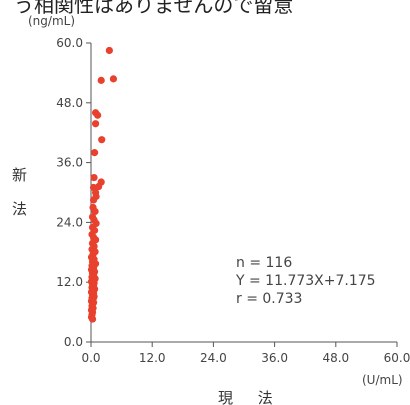 The width and height of the screenshot is (410, 405). What do you see at coordinates (250, 397) in the screenshot?
I see `x-axis-label: 現 法` at bounding box center [250, 397].